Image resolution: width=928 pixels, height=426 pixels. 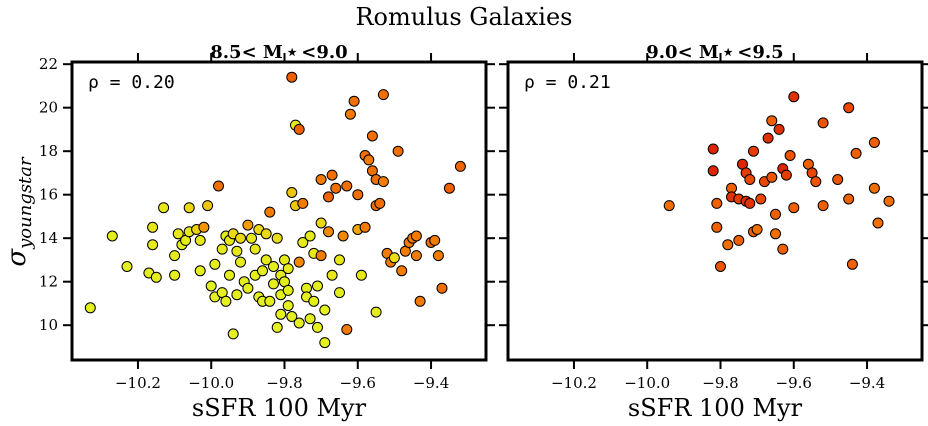 I want to click on y-tick-label: 18, so click(x=48, y=151).